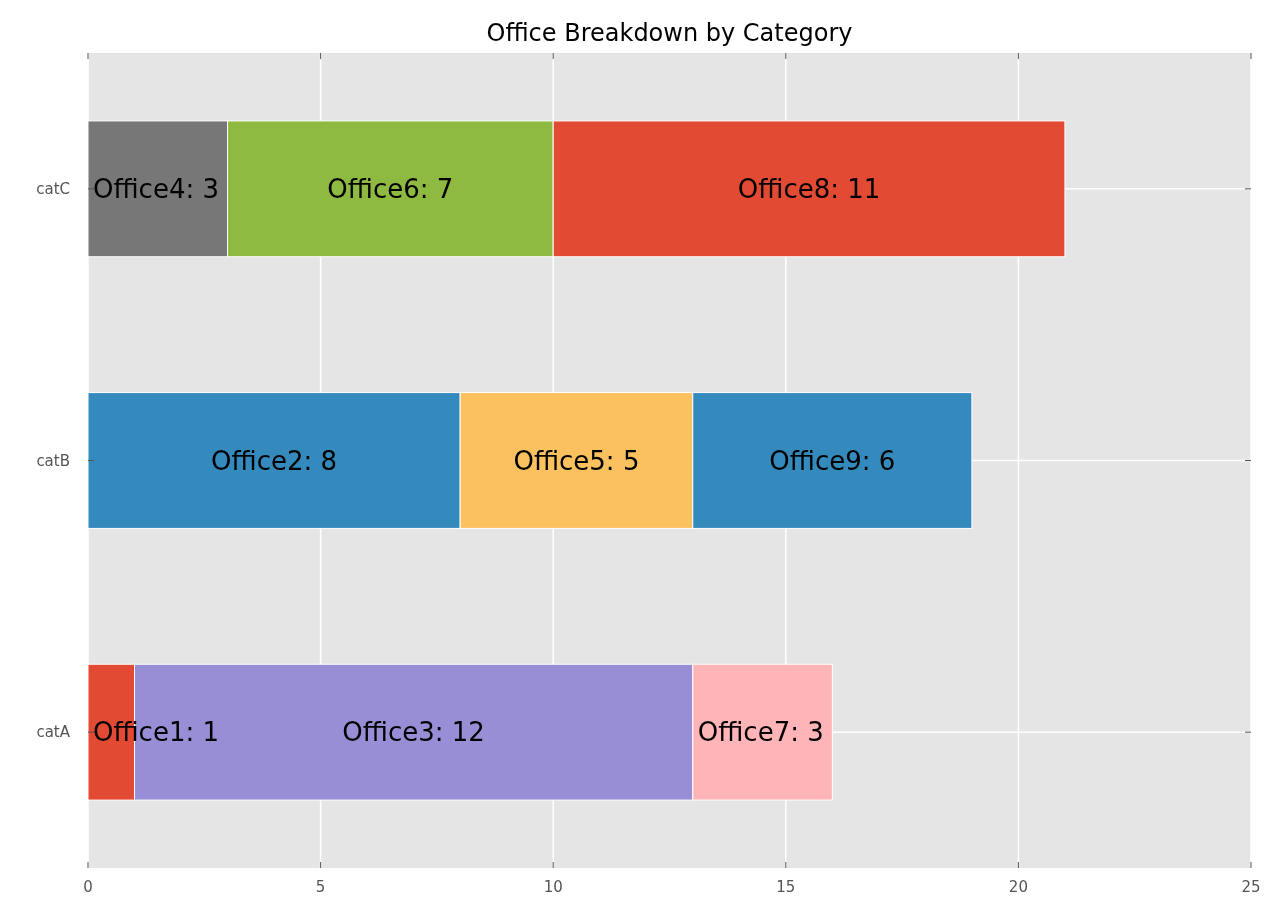  Describe the element at coordinates (320, 887) in the screenshot. I see `x-tick-label: 5` at that location.